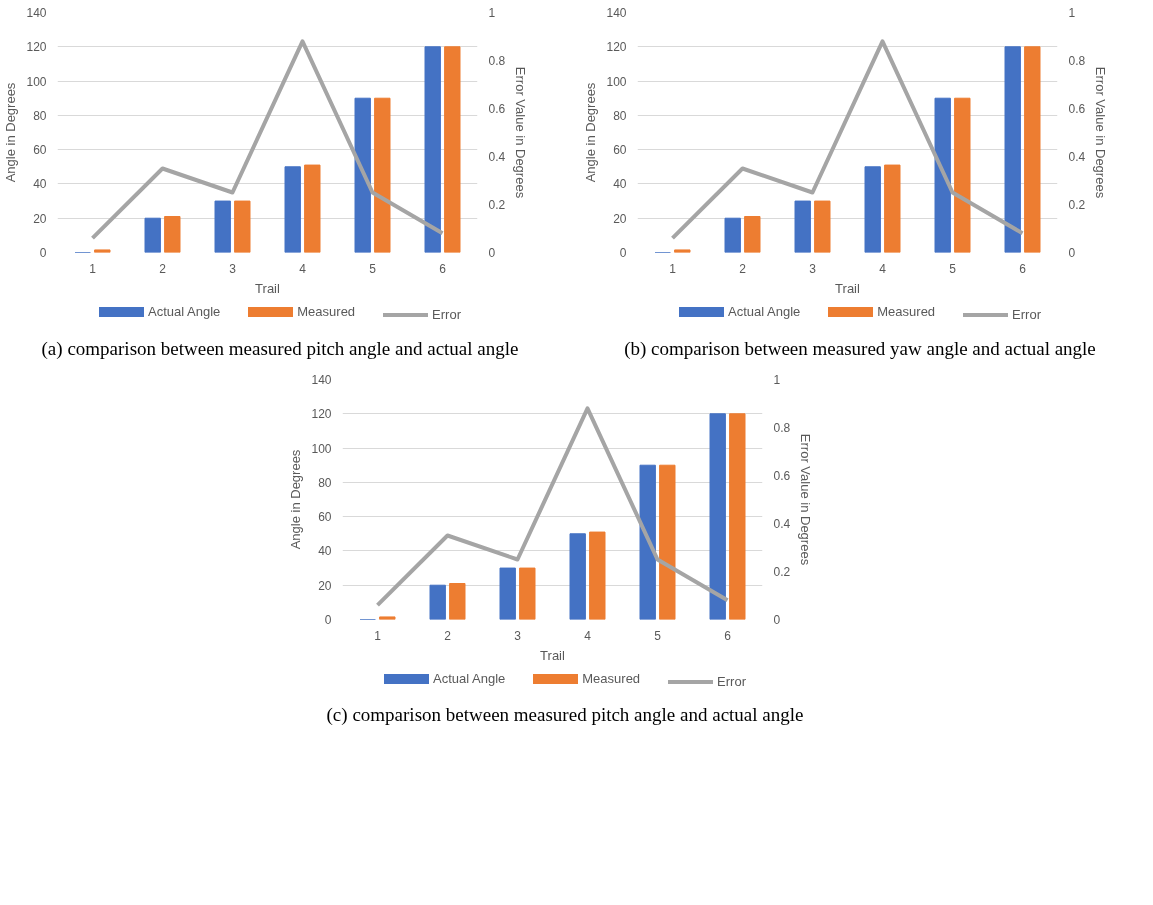 The image size is (1153, 905). What do you see at coordinates (860, 348) in the screenshot?
I see `text: (b) comparison between measured yaw angle and actual angle` at bounding box center [860, 348].